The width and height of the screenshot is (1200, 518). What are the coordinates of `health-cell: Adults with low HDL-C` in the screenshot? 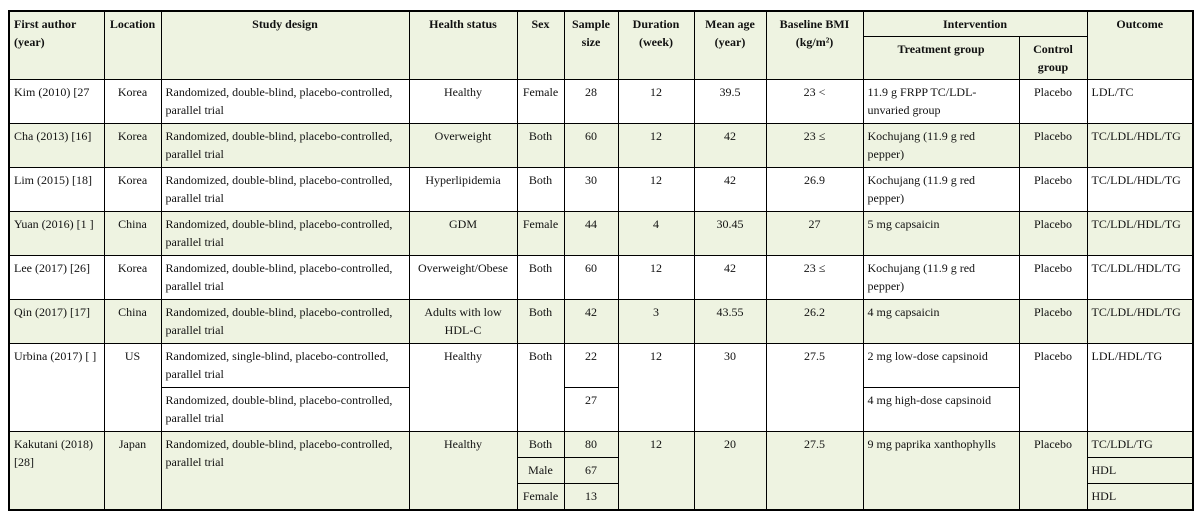 It's located at (463, 321).